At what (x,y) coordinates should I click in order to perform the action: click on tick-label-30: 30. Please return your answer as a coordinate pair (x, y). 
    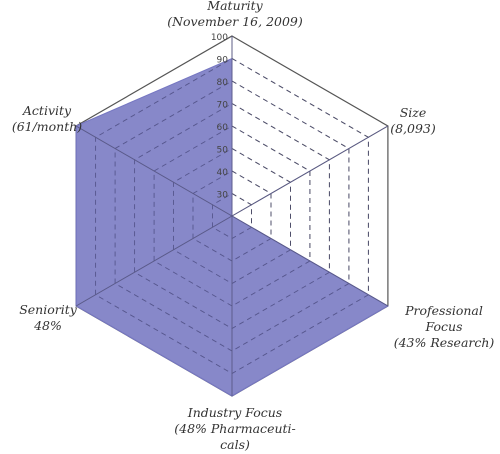
    Looking at the image, I should click on (223, 196).